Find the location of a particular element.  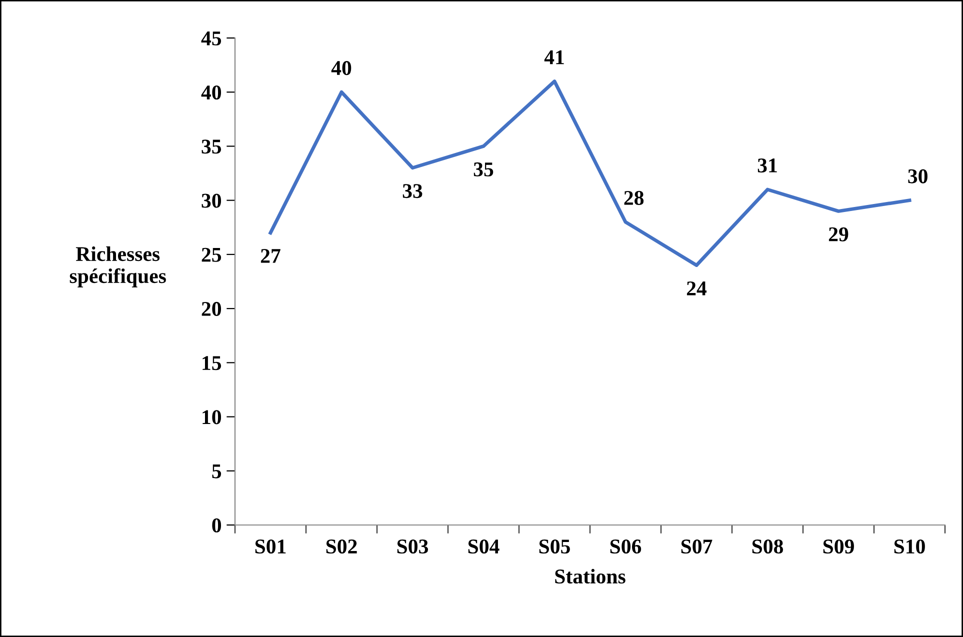

data-label: 33 is located at coordinates (412, 191).